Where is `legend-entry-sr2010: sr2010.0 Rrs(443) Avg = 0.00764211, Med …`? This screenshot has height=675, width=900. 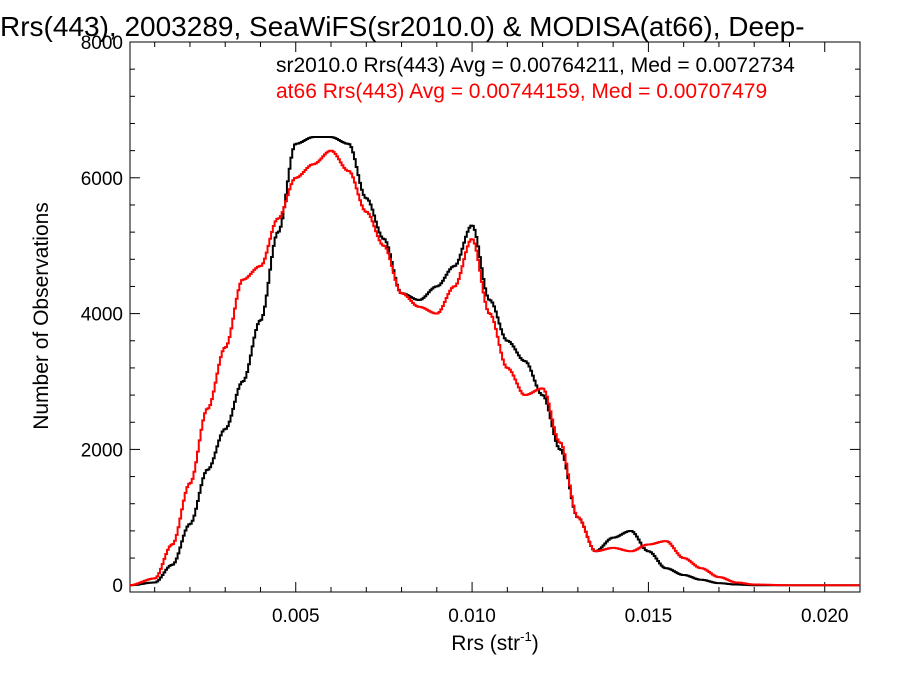 legend-entry-sr2010: sr2010.0 Rrs(443) Avg = 0.00764211, Med … is located at coordinates (535, 65).